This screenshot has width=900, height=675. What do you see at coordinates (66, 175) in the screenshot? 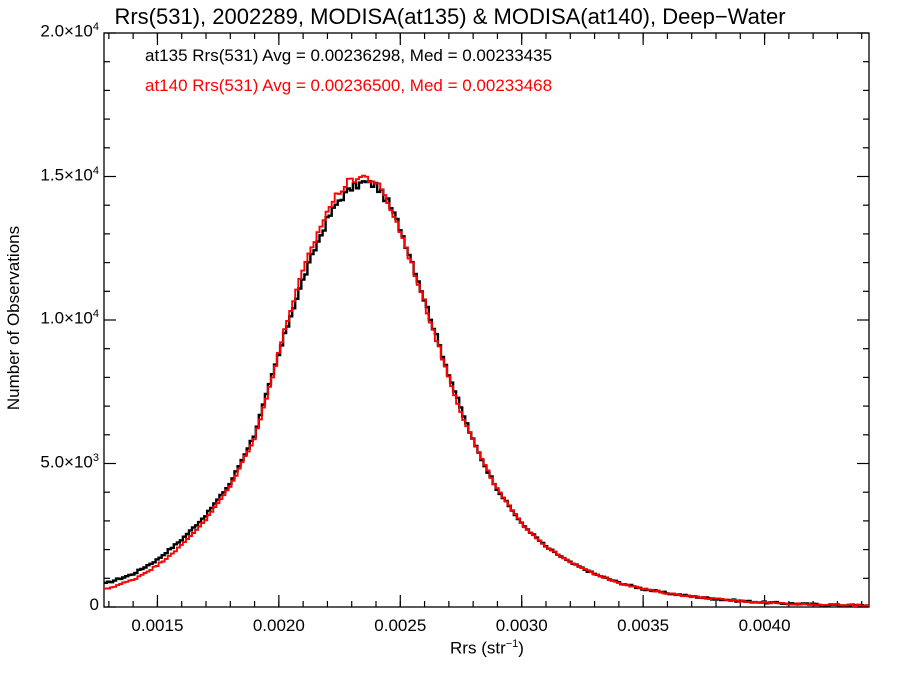
I see `y-tick-label-mantissa: 1.5×10` at bounding box center [66, 175].